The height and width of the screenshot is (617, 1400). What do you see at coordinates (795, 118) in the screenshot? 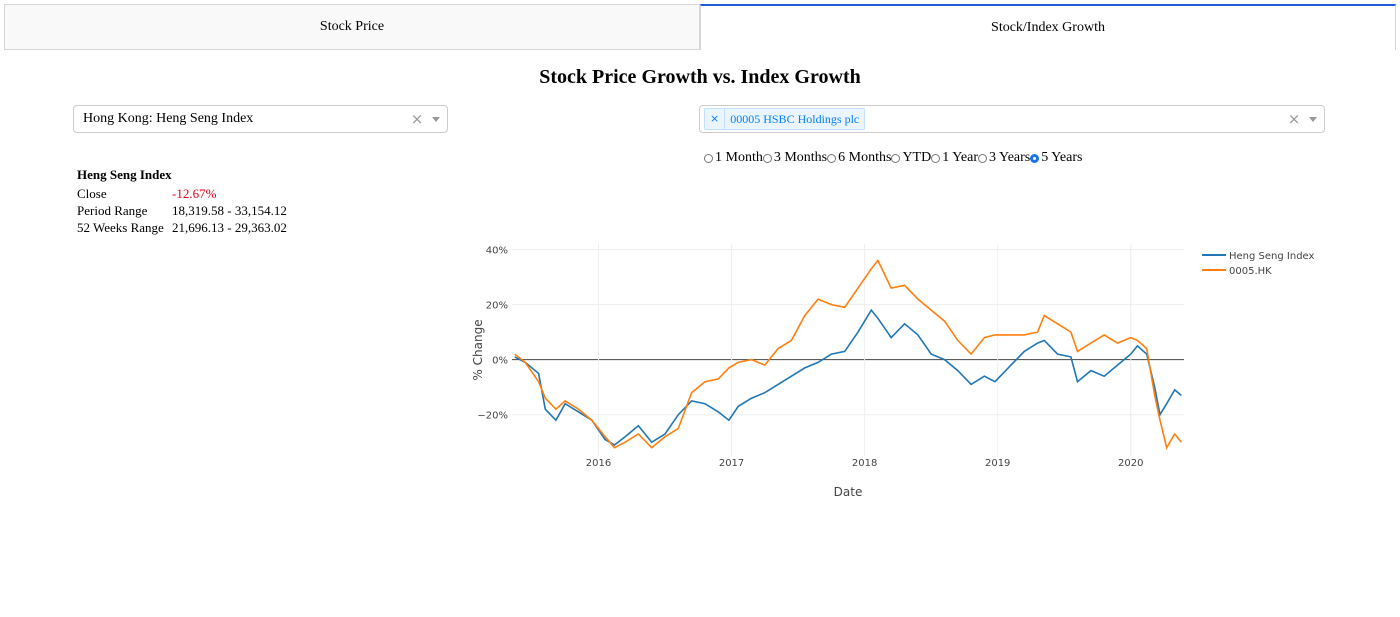
I see `chip-label: 00005 HSBC Holdings plc` at bounding box center [795, 118].